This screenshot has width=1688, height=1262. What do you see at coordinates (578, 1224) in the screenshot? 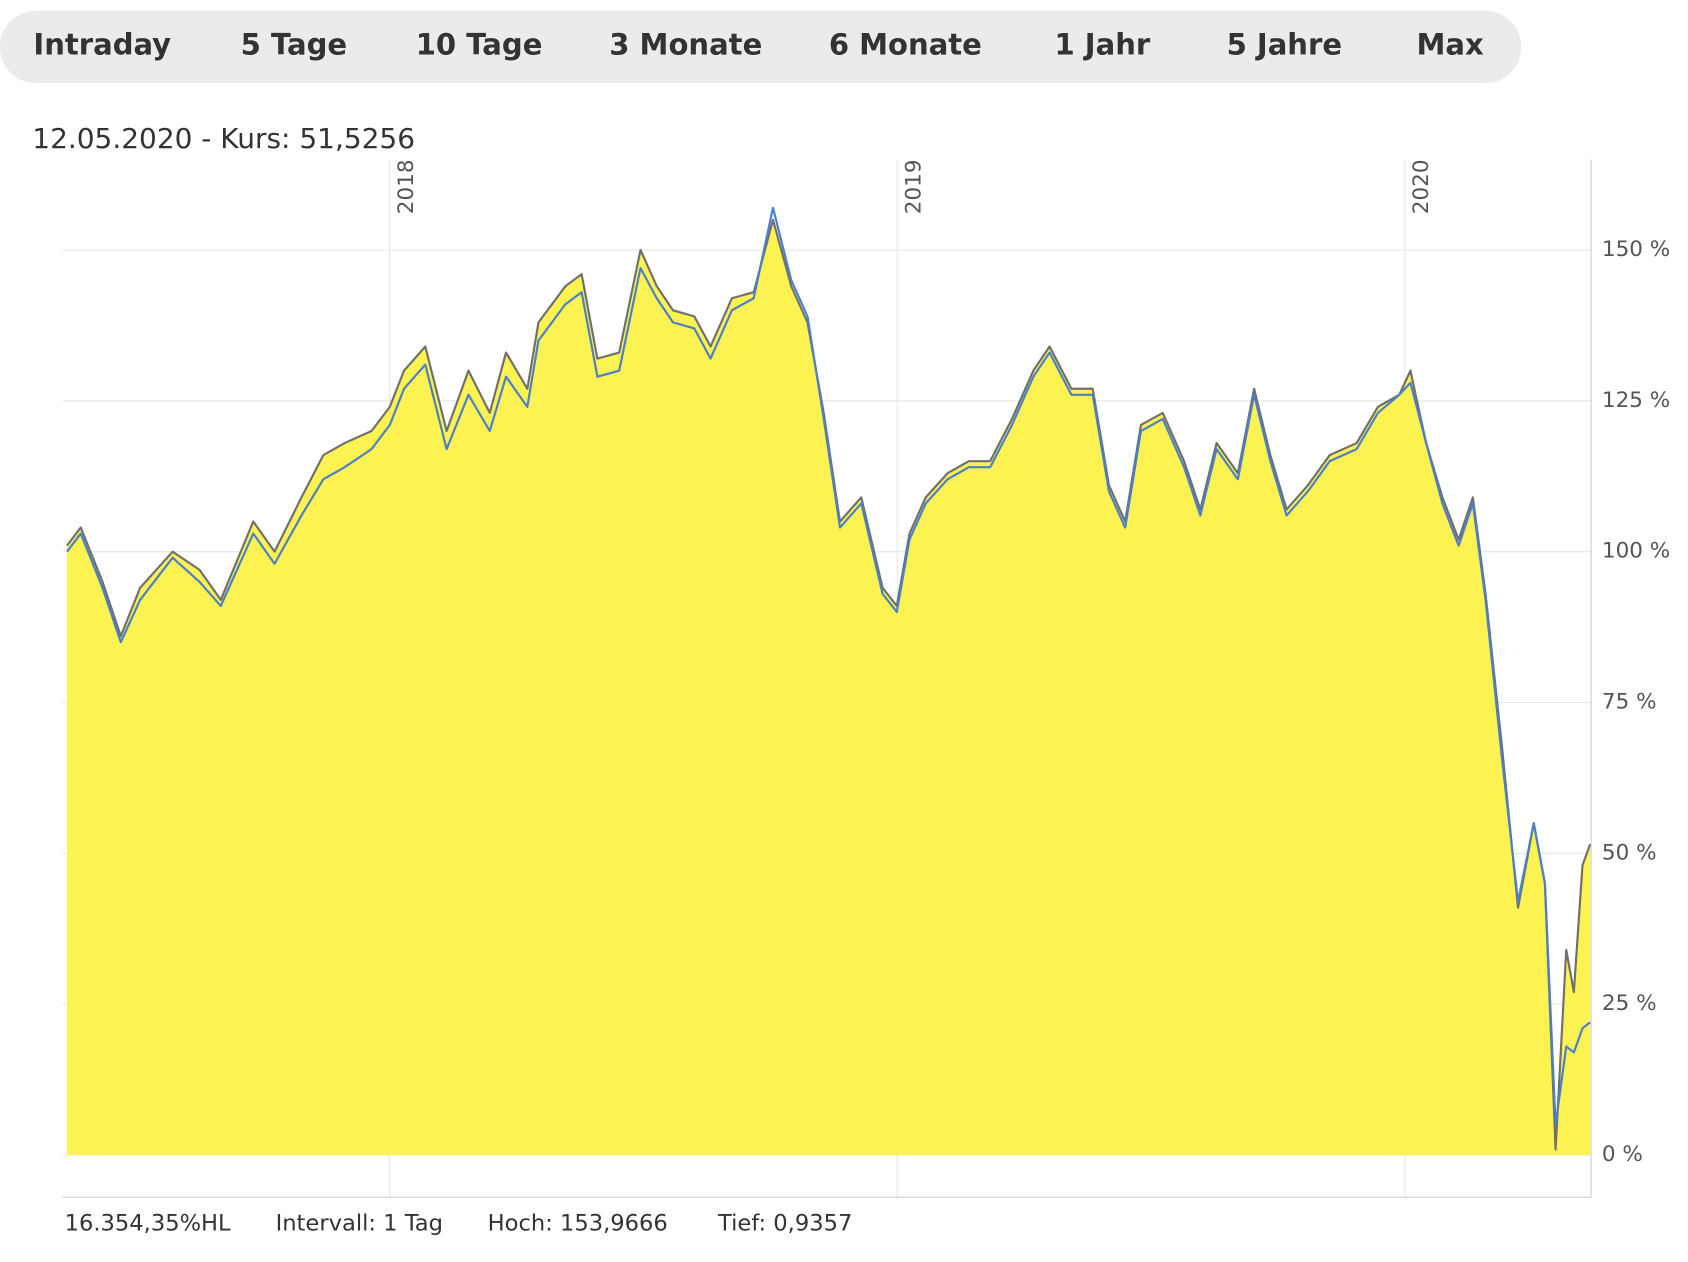
I see `footer-stat: Hoch: 153,9666` at bounding box center [578, 1224].